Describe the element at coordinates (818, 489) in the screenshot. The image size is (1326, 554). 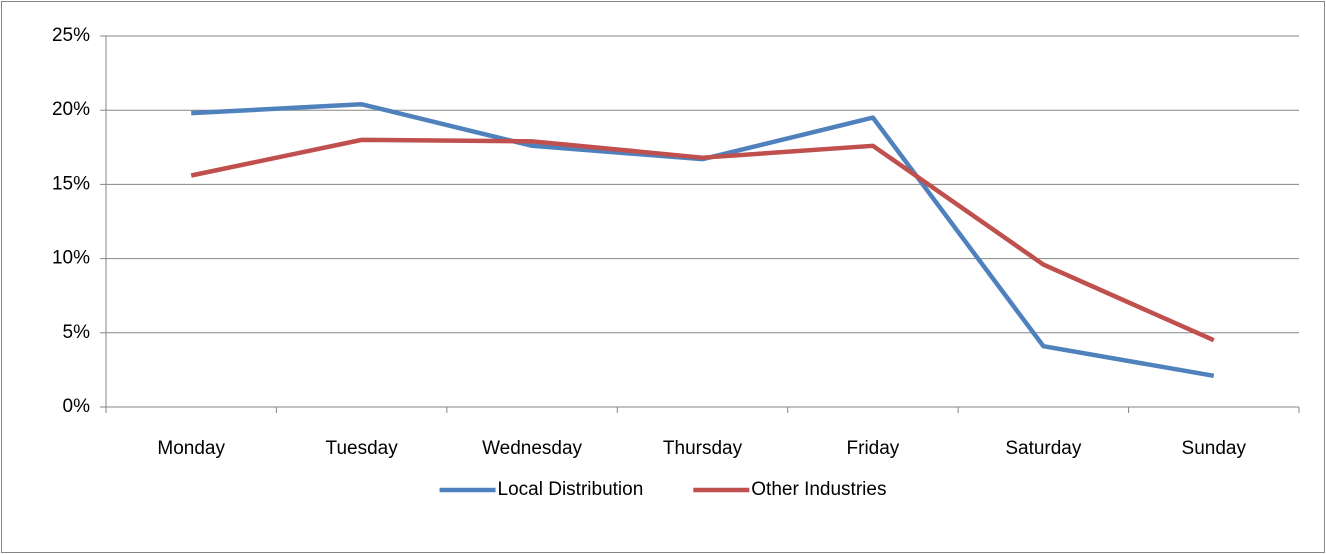
I see `legend-label: Other Industries` at that location.